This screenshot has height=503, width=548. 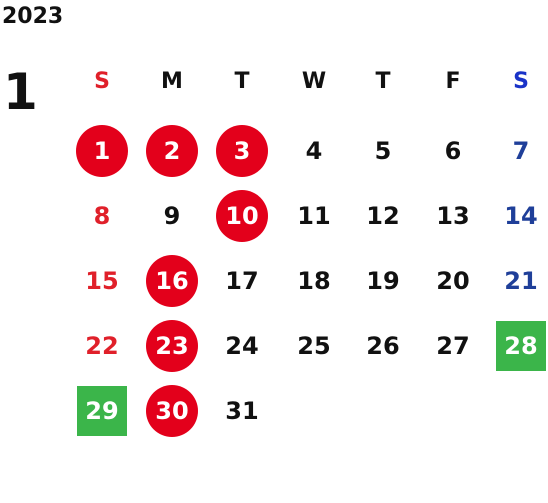 I want to click on day-cell: 14, so click(x=521, y=216).